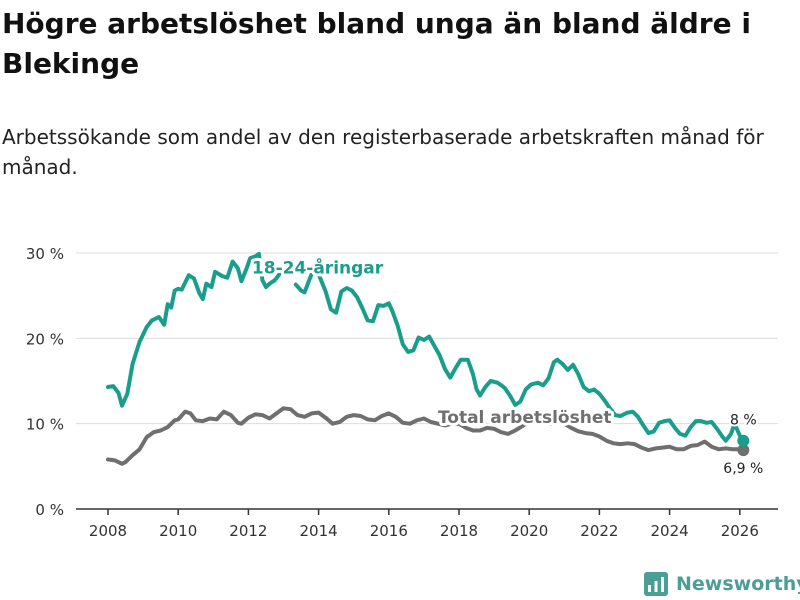 This screenshot has height=600, width=800. What do you see at coordinates (656, 584) in the screenshot?
I see `bar-chart-logo-icon` at bounding box center [656, 584].